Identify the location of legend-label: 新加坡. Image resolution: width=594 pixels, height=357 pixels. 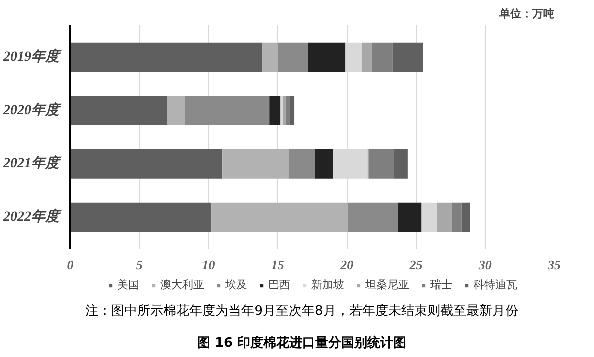
(328, 285).